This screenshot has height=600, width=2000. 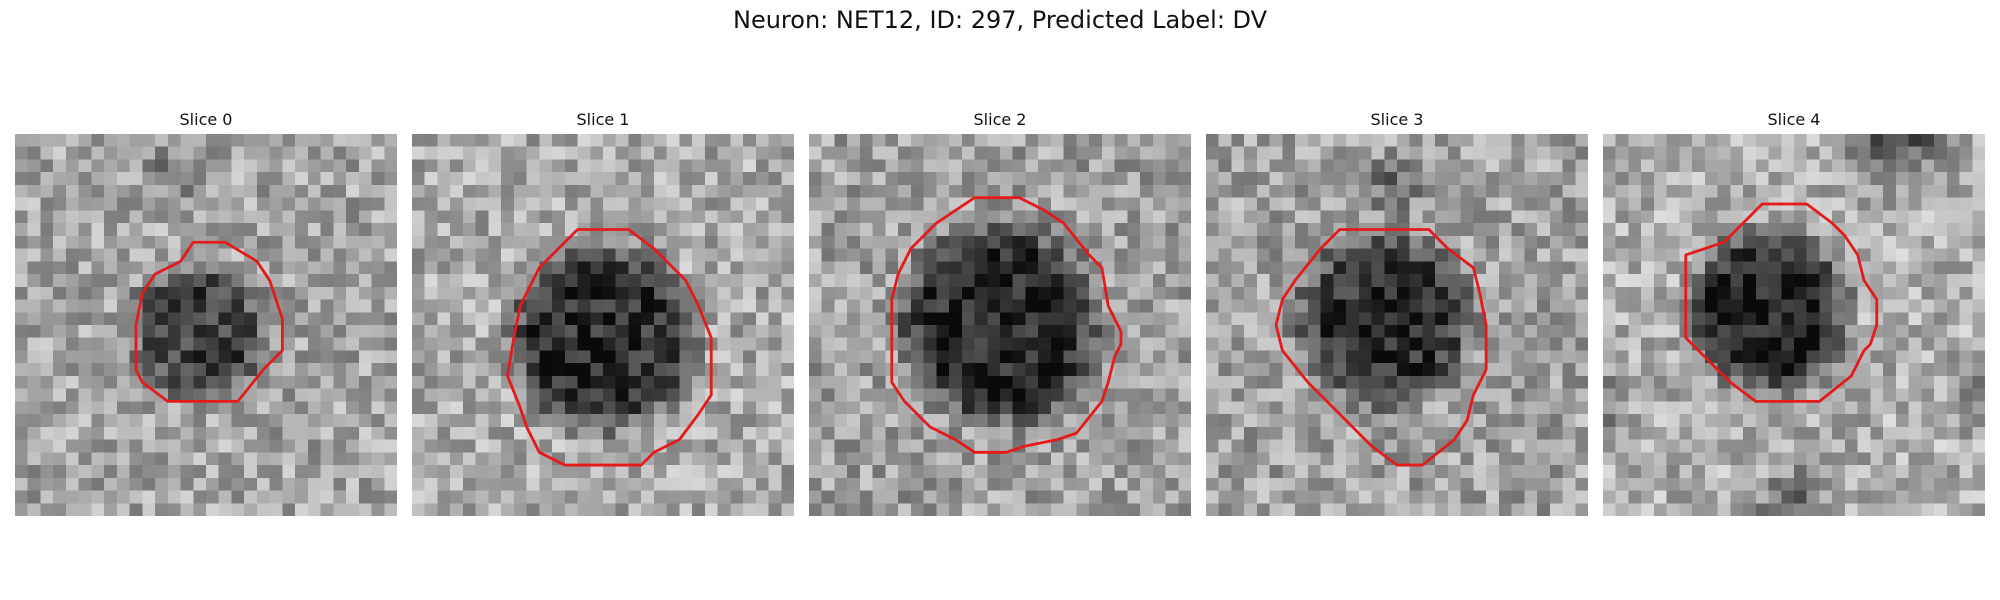 I want to click on slice-panel-4: Slice 4, so click(x=1794, y=313).